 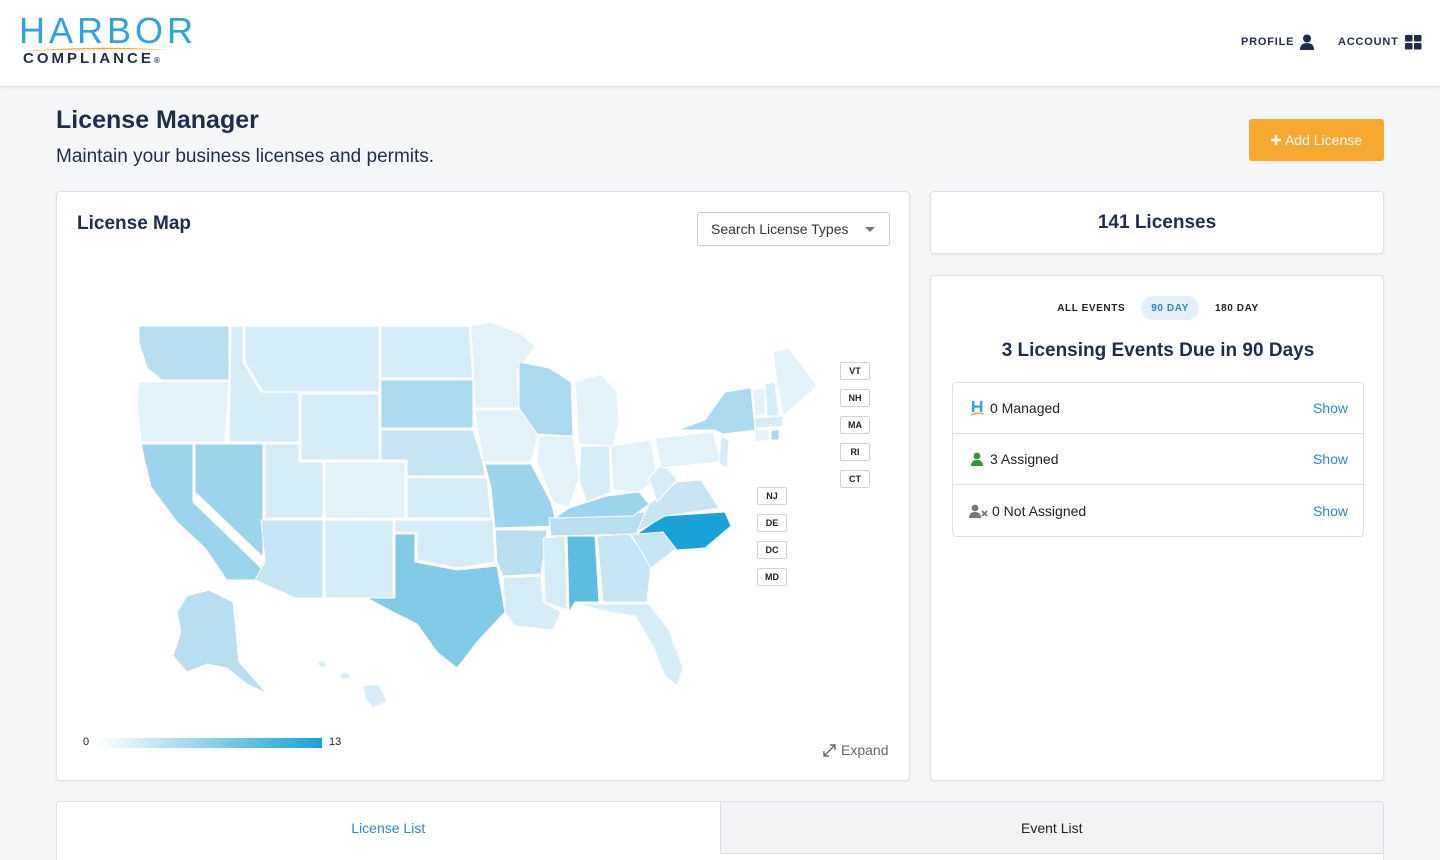 I want to click on legend-min-value: 0, so click(x=86, y=742).